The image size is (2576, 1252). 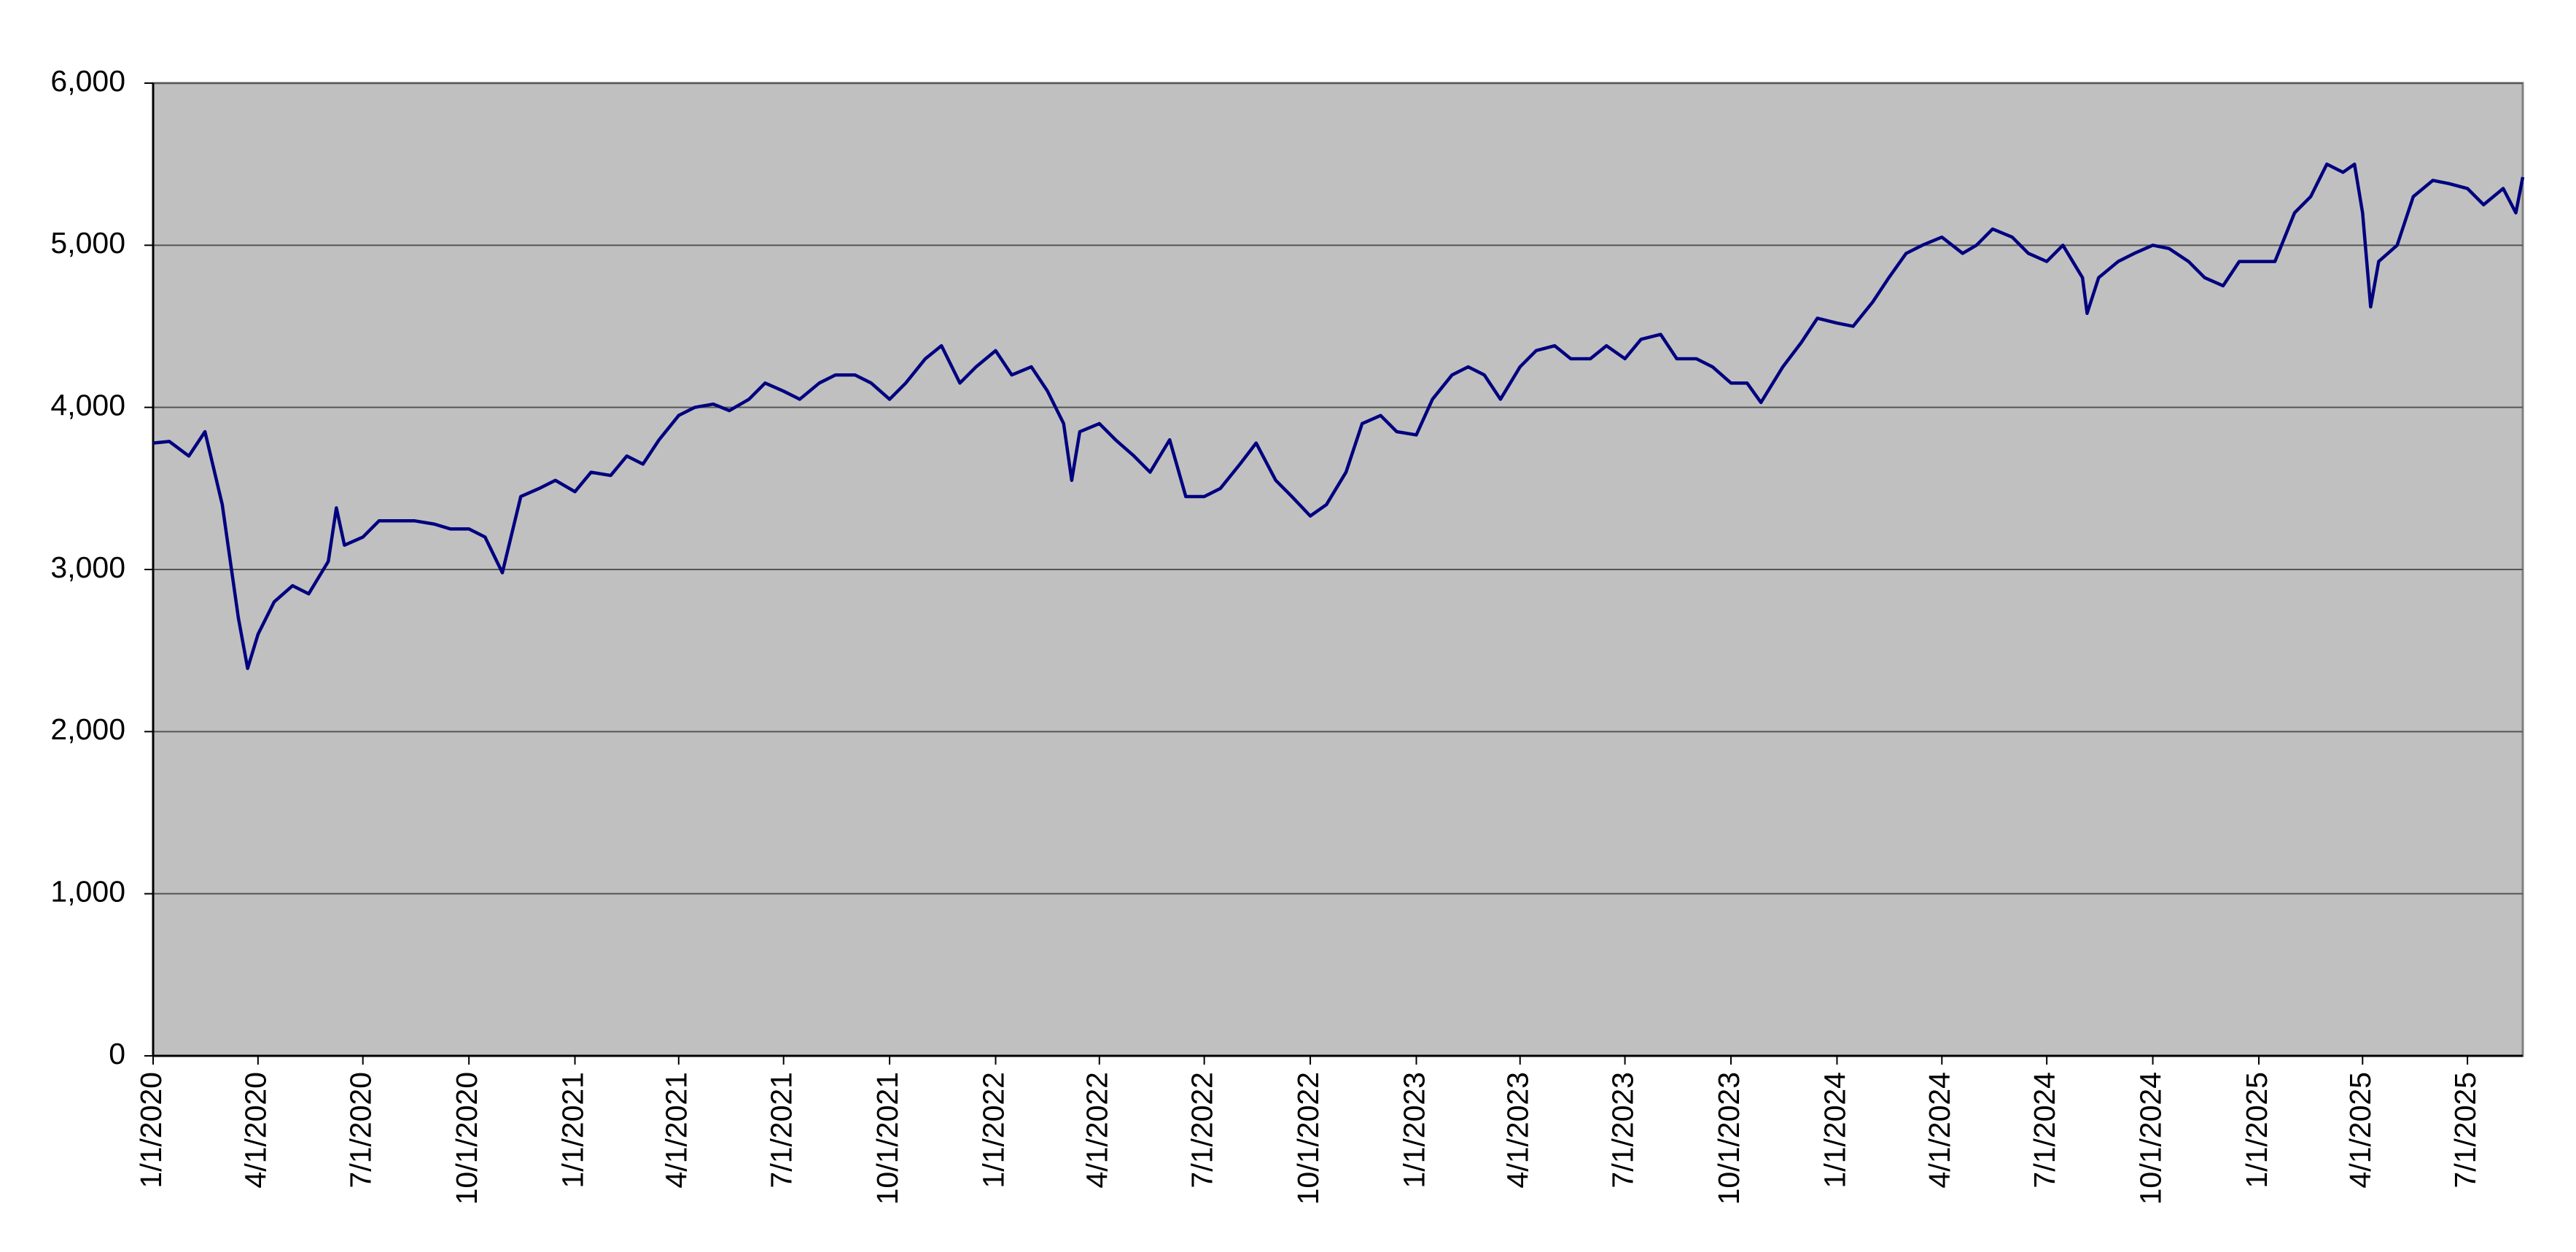 I want to click on x-tick-label: 1/1/2021, so click(x=572, y=1130).